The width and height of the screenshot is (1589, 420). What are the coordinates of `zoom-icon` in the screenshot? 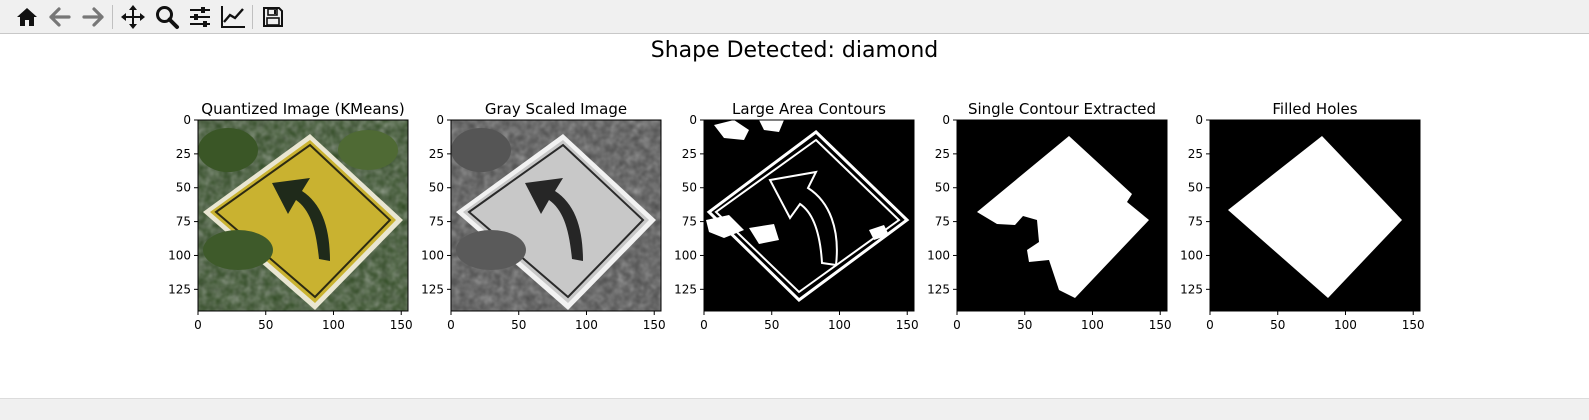 It's located at (167, 17).